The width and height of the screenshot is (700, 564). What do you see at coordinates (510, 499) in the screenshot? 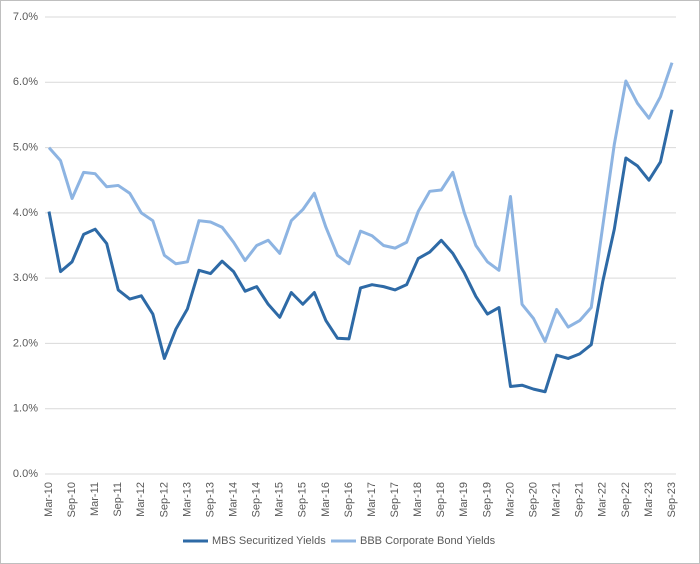
I see `x-tick-label: Mar-20` at bounding box center [510, 499].